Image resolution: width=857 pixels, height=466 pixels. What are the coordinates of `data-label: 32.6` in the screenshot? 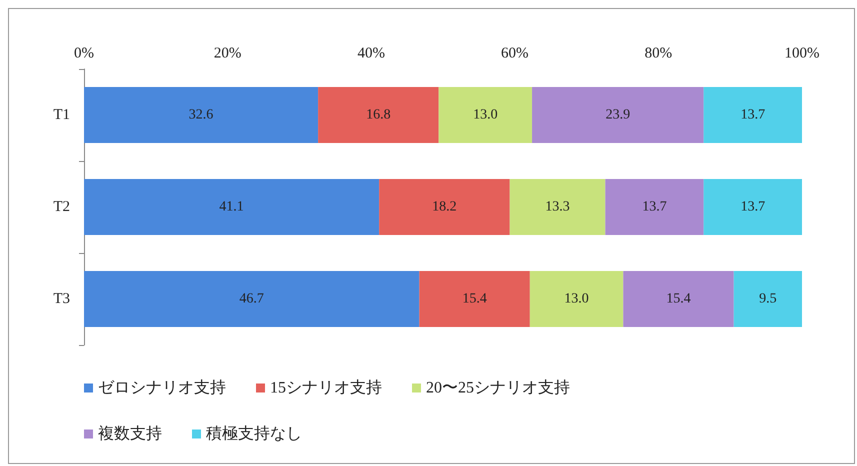 It's located at (201, 115).